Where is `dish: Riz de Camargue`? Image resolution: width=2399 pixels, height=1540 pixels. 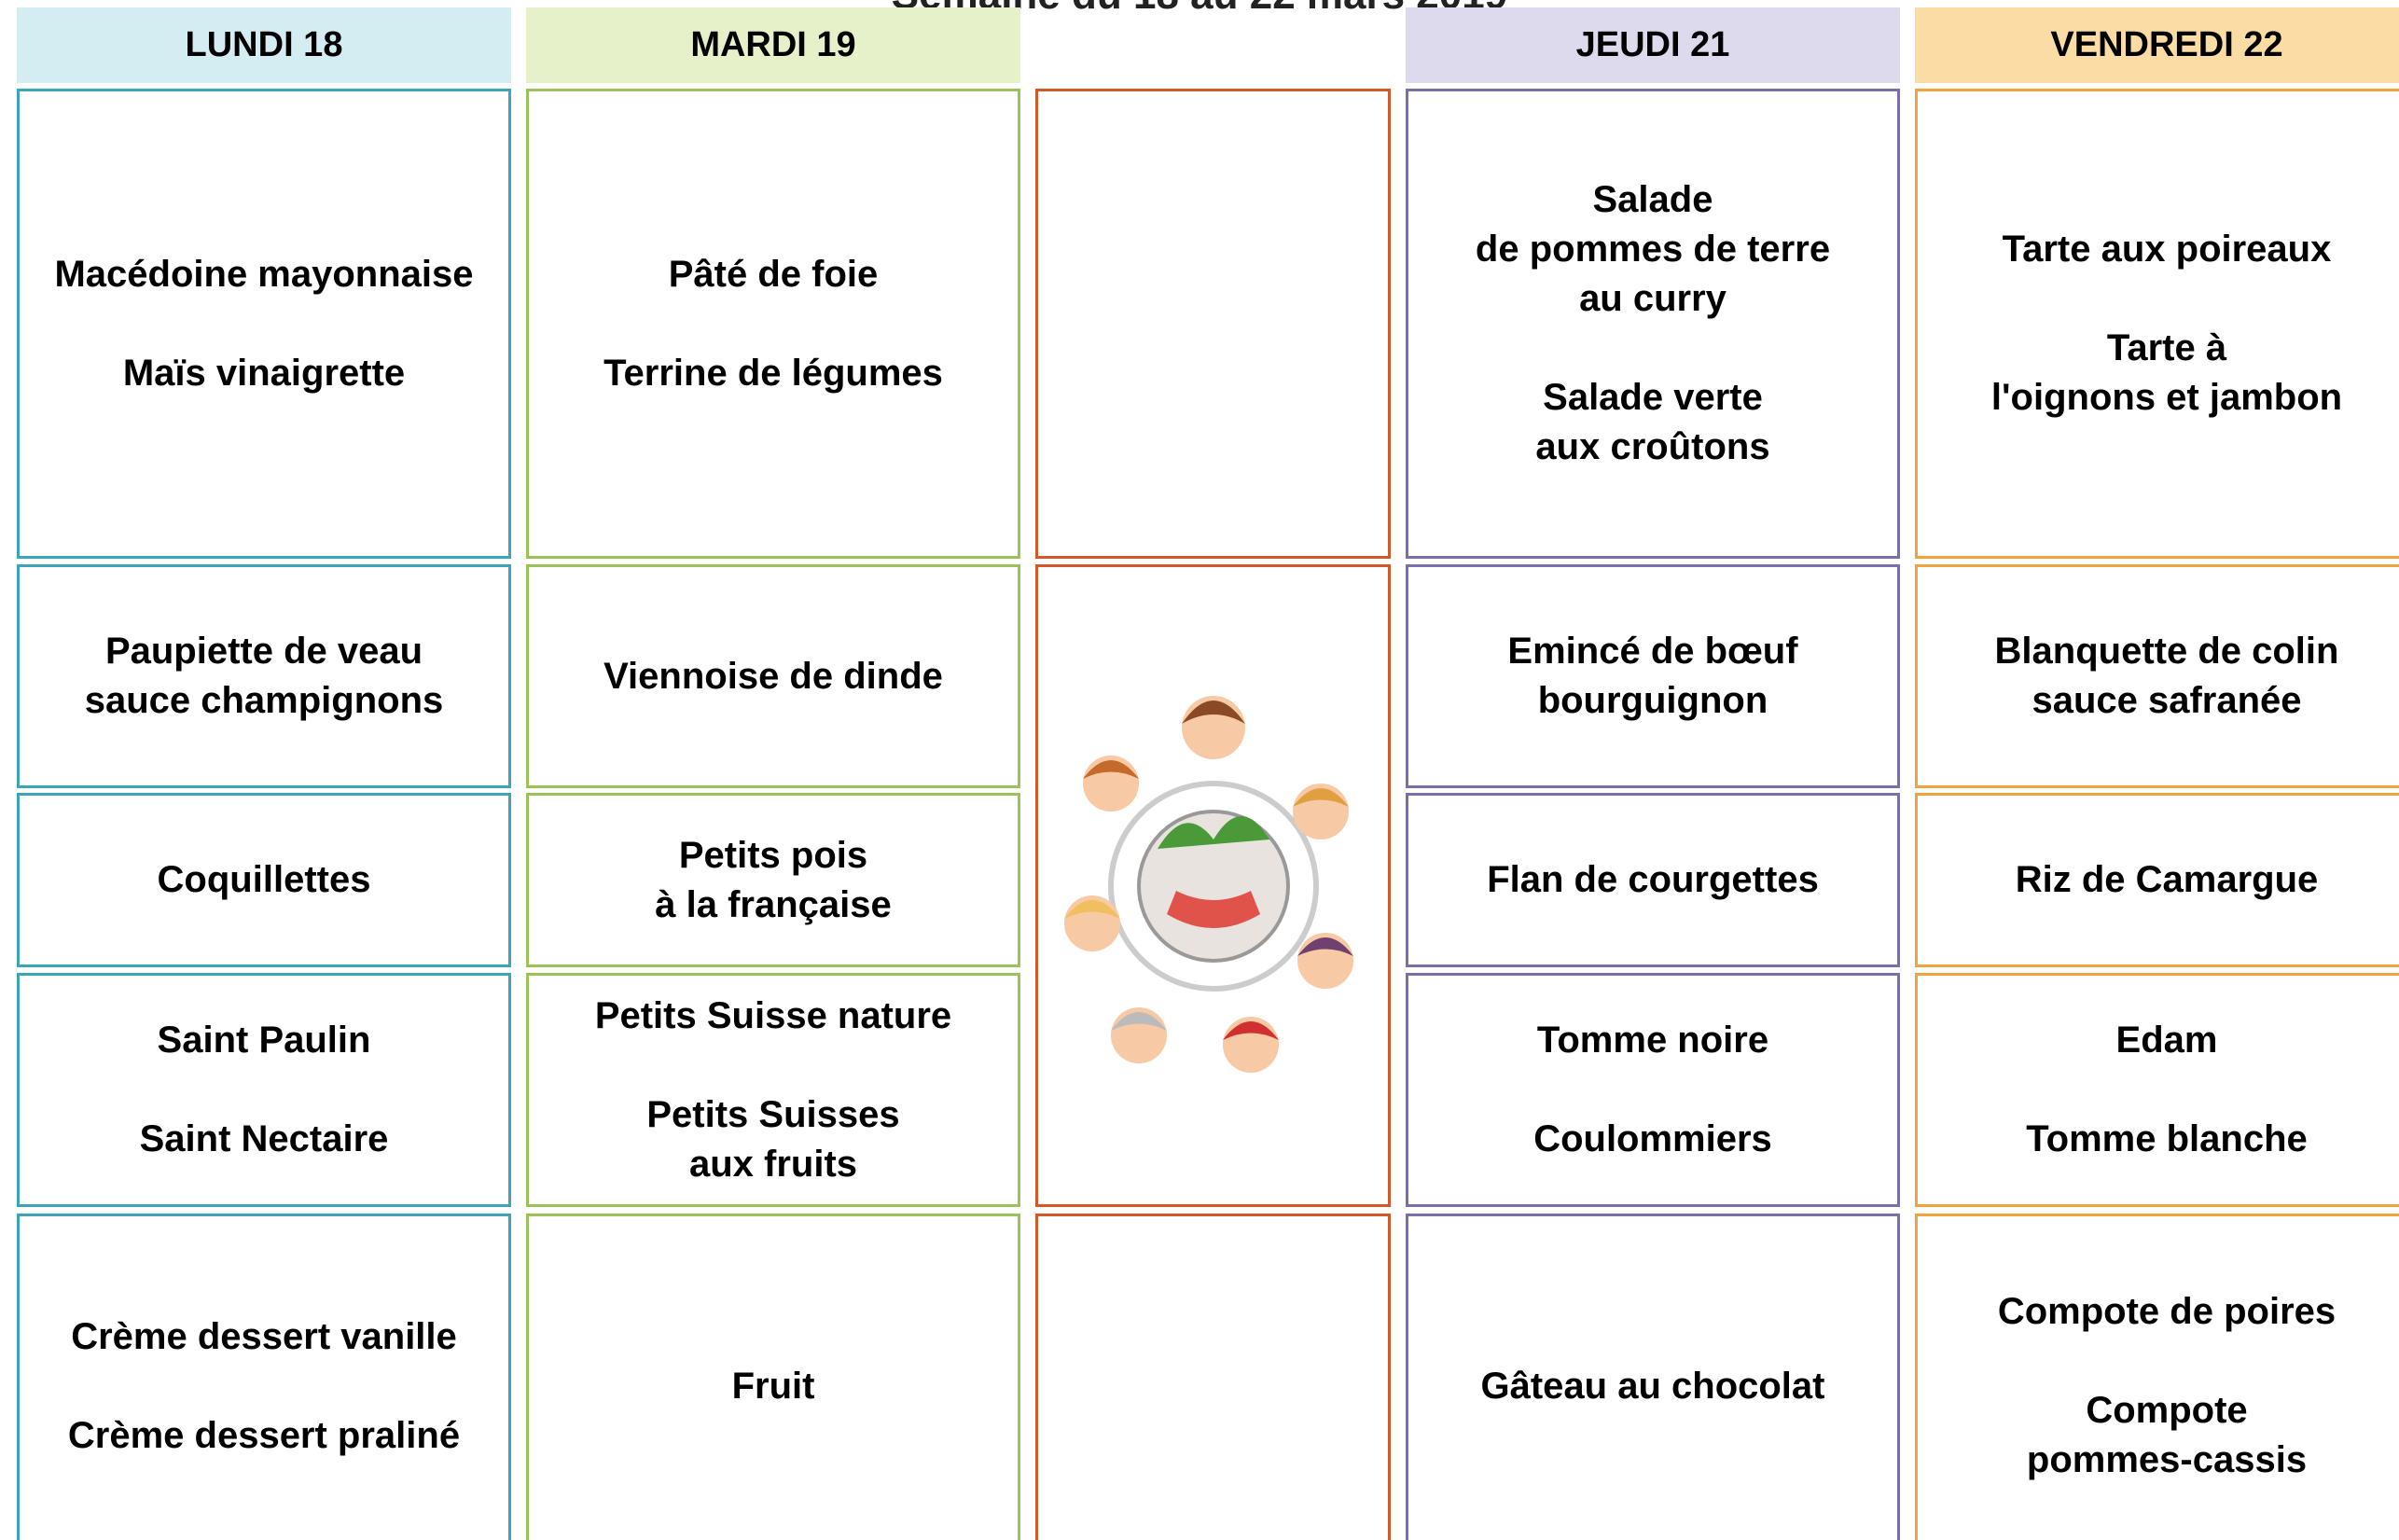
dish: Riz de Camargue is located at coordinates (2167, 880).